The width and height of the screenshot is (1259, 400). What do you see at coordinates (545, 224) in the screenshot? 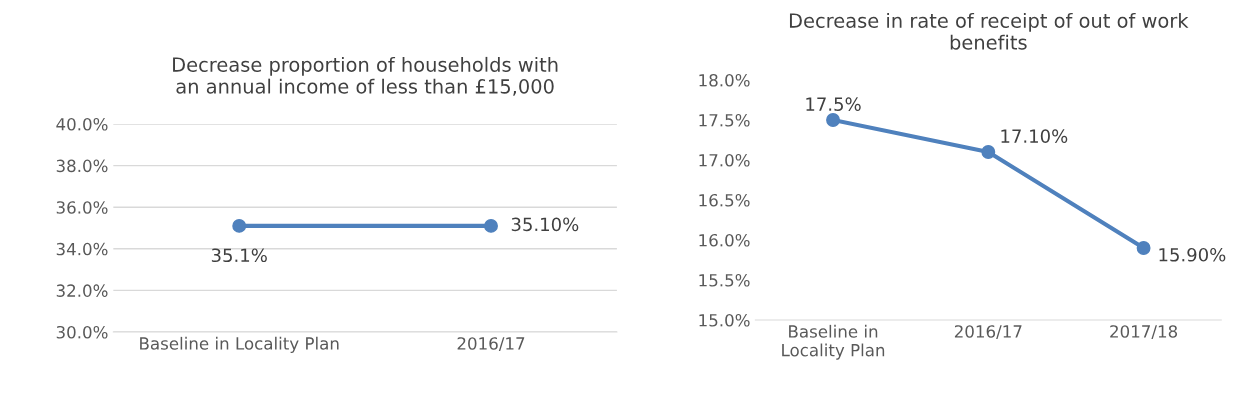
I see `data-label: 35.10%` at bounding box center [545, 224].